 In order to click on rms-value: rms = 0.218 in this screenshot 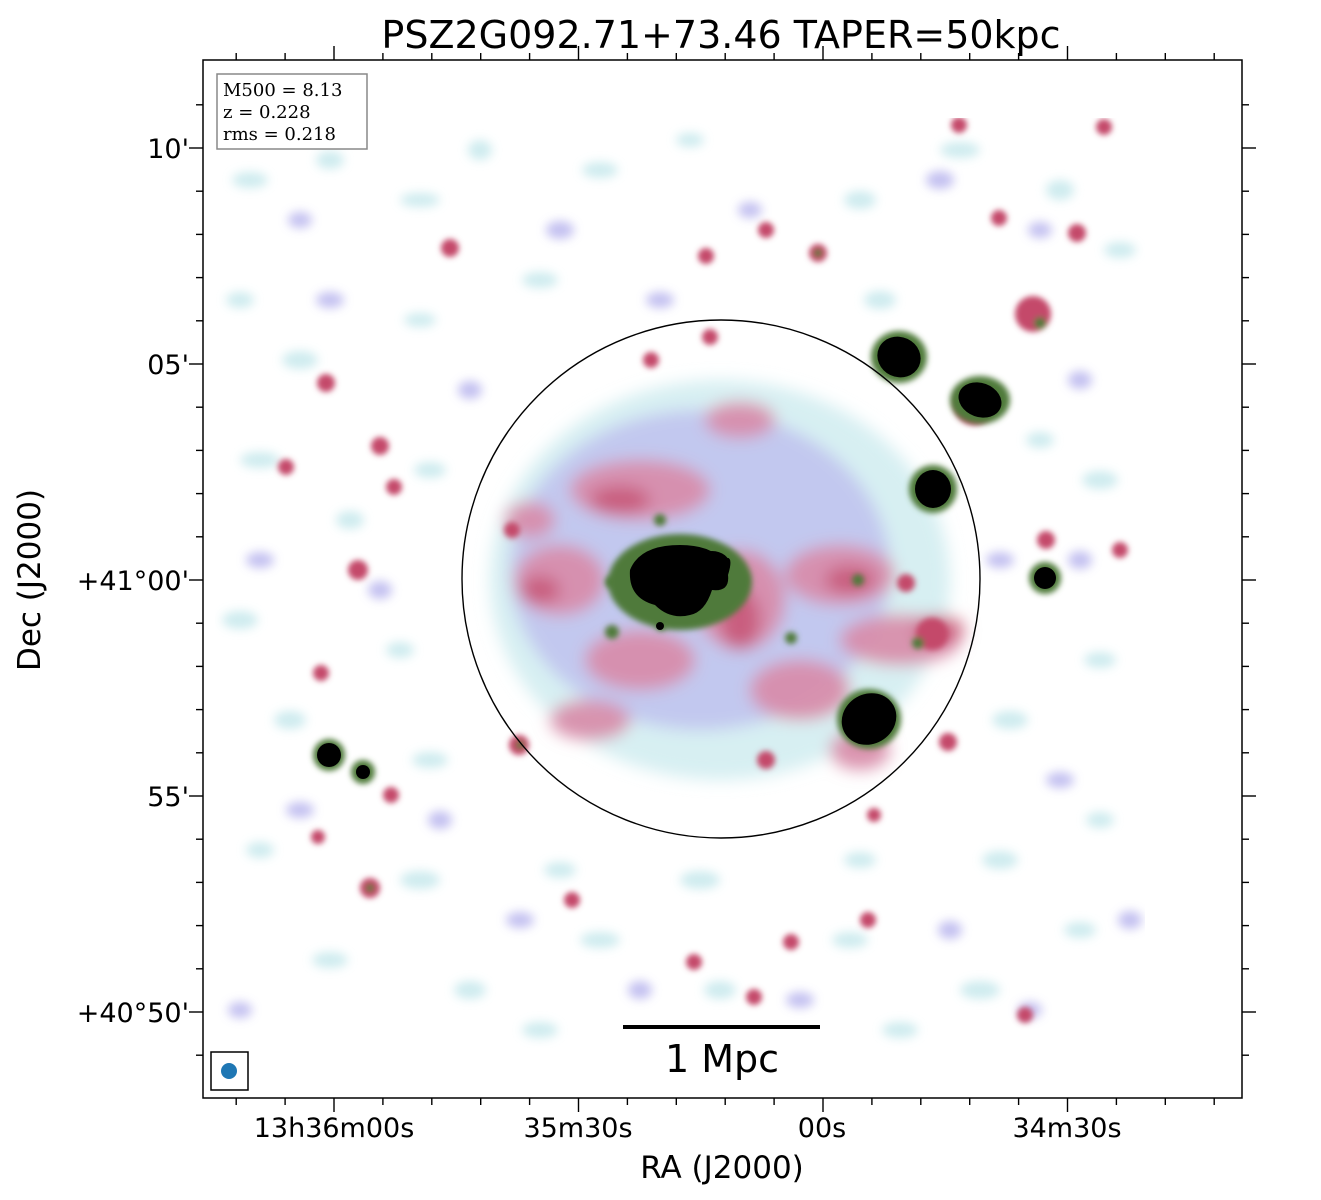, I will do `click(279, 134)`.